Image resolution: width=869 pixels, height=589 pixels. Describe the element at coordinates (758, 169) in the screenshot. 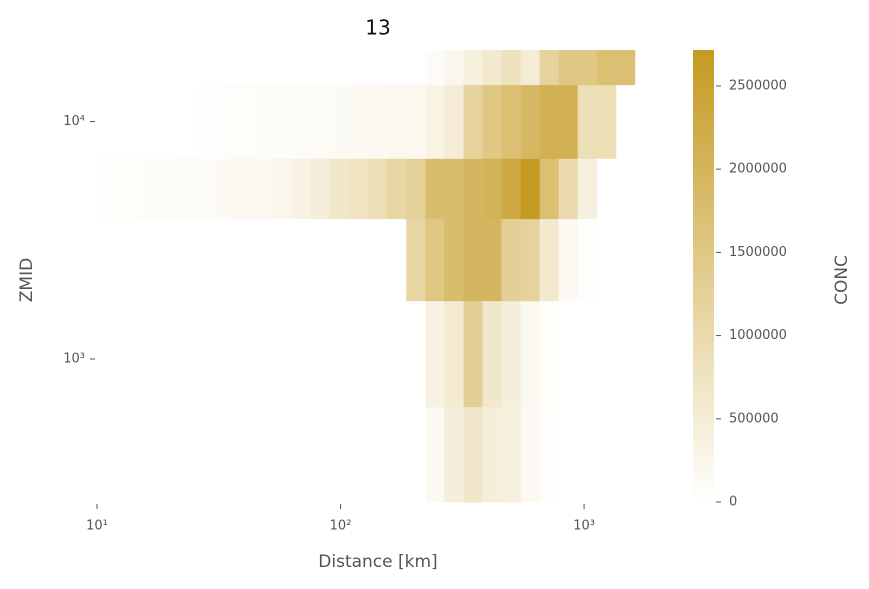

I see `colorbar-tick-label: 2000000` at that location.